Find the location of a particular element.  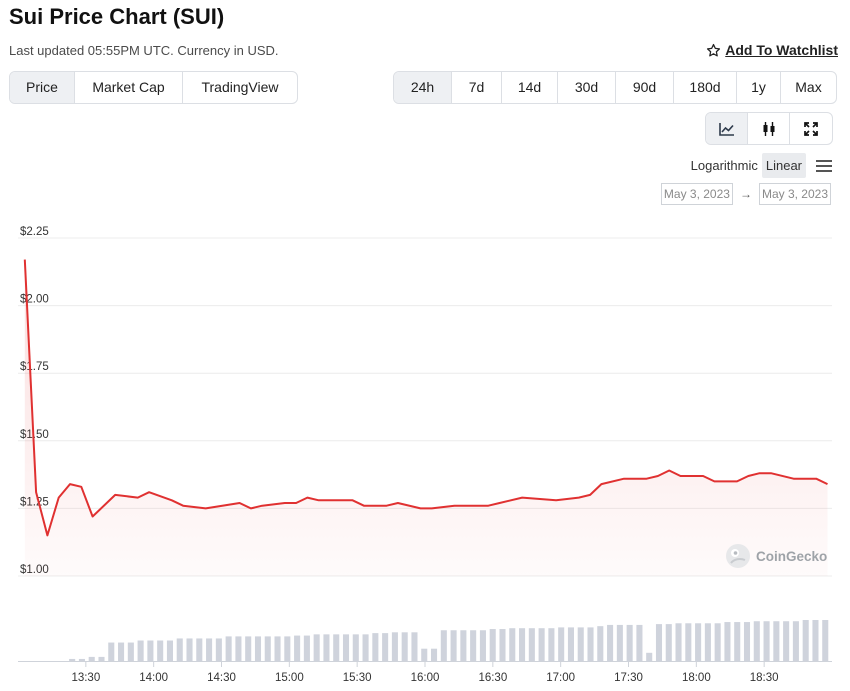

logarithmic-scale-option: Logarithmic is located at coordinates (724, 165).